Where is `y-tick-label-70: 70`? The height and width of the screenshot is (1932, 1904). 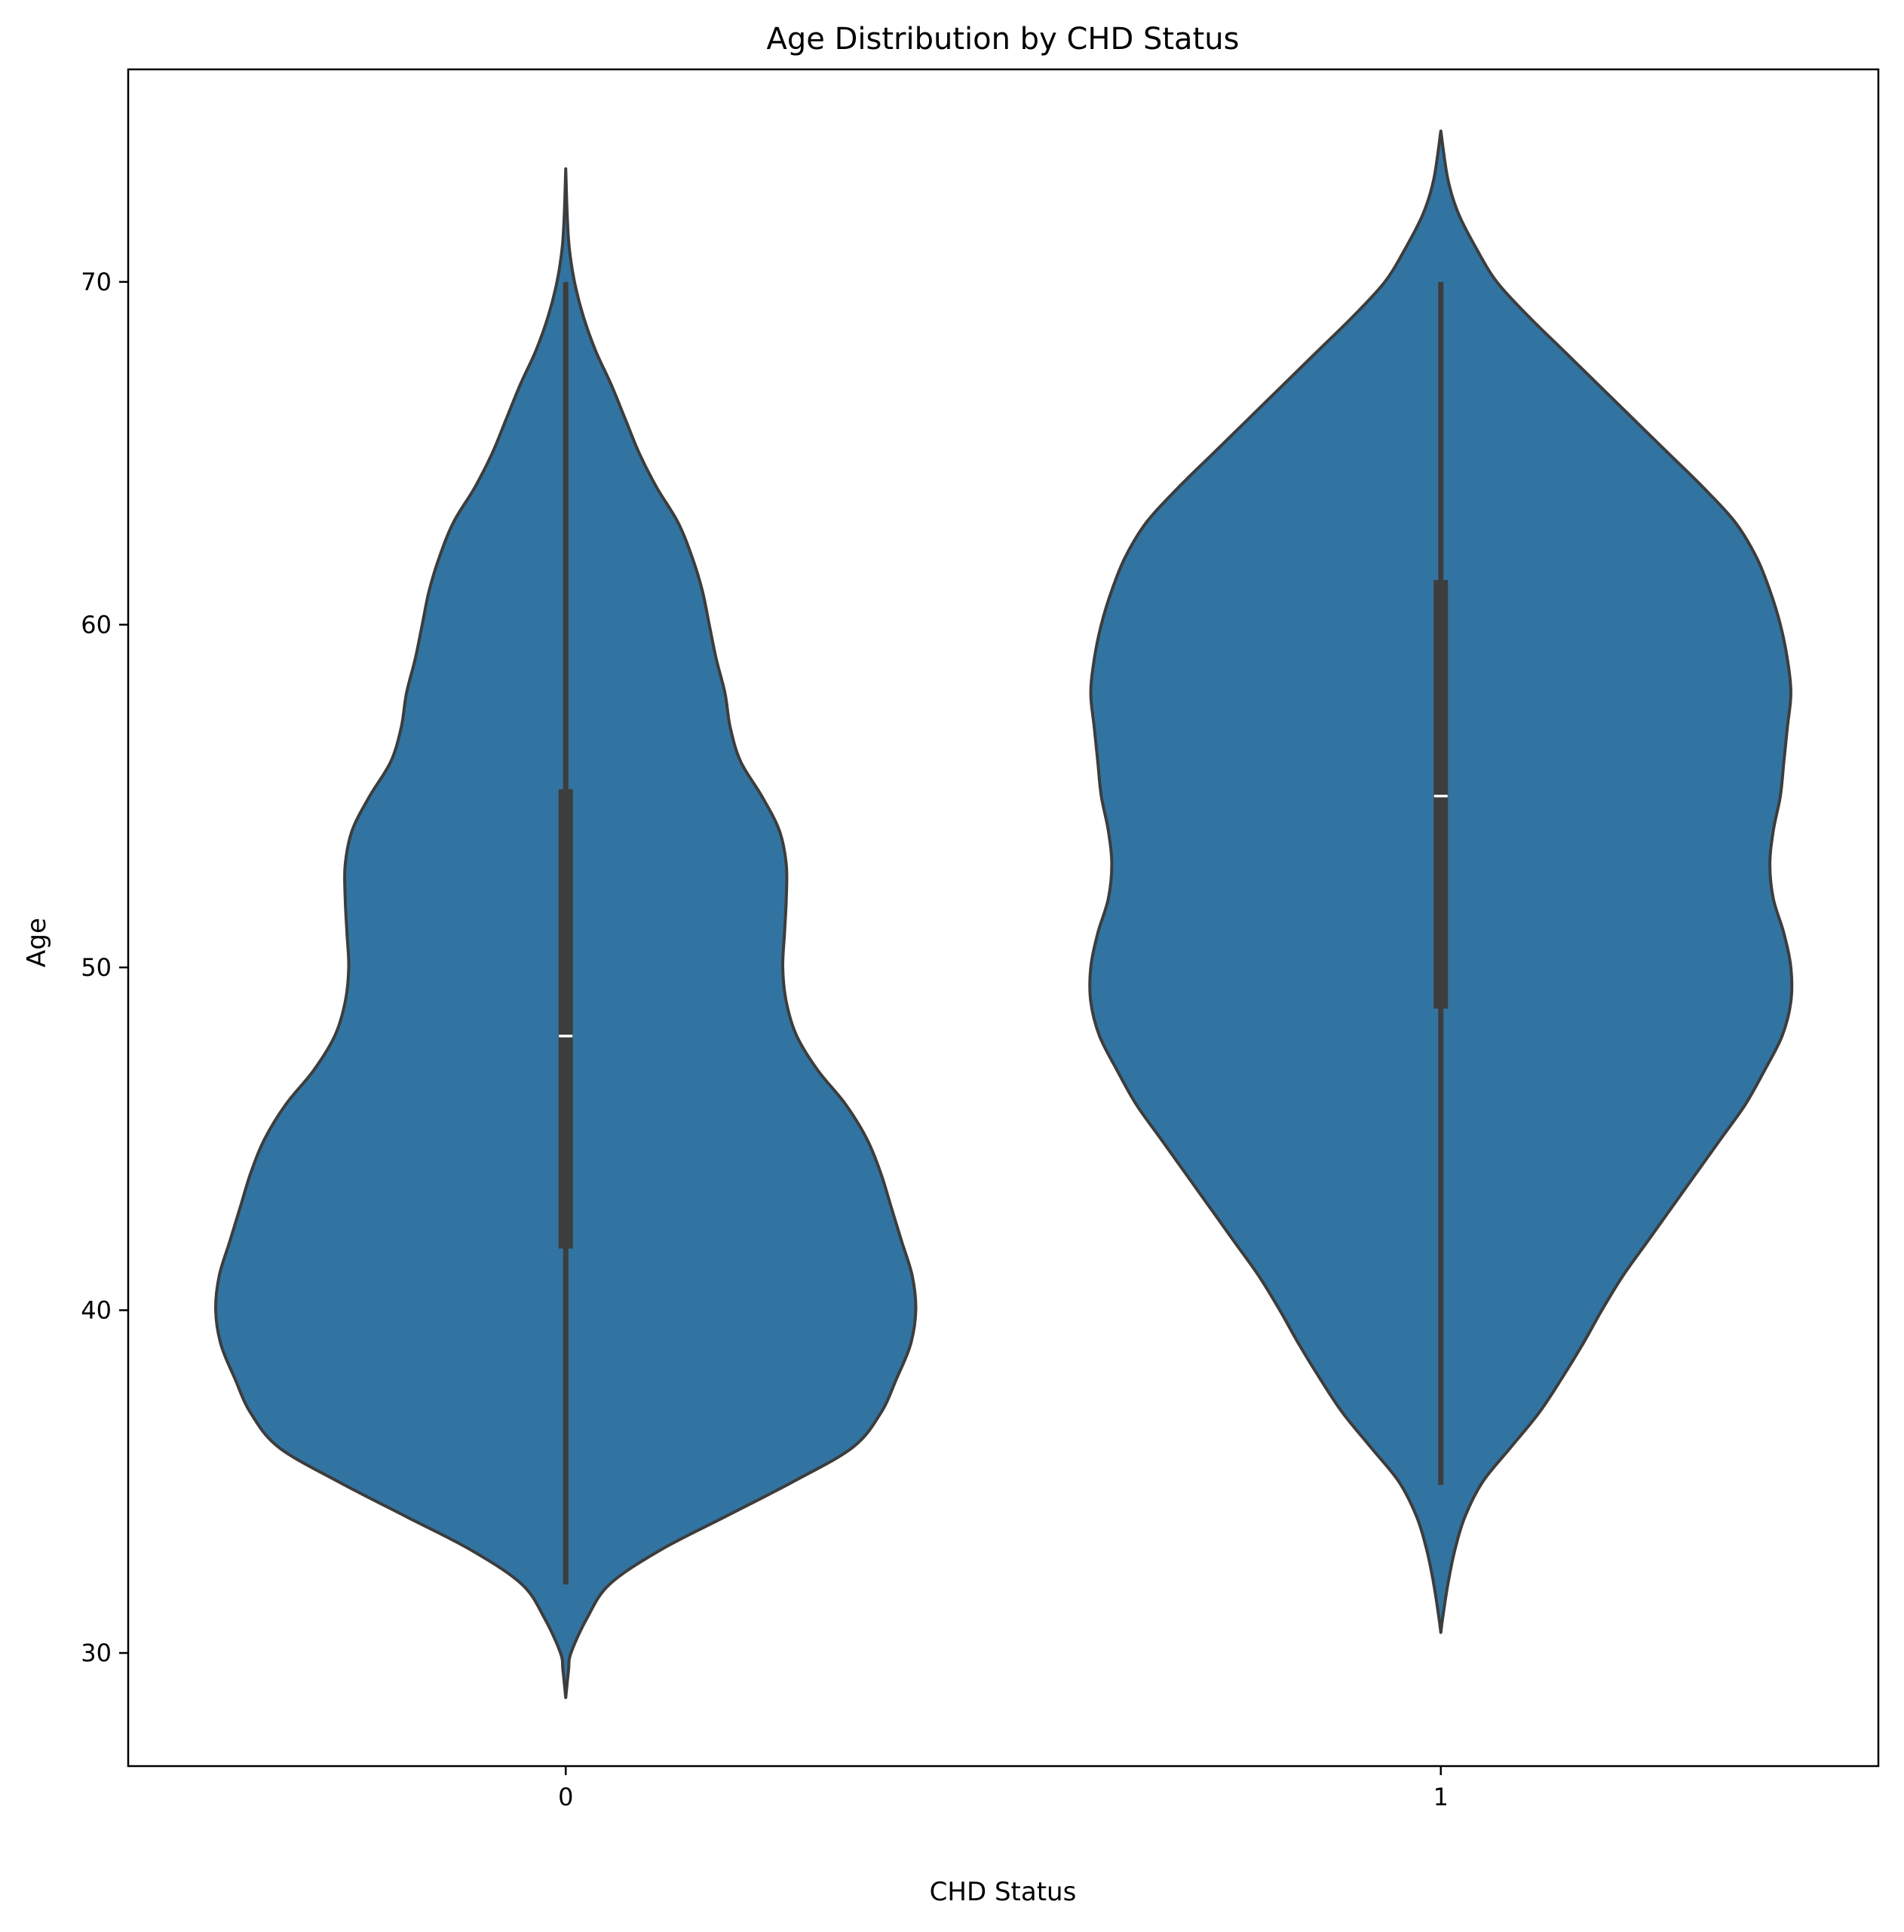
y-tick-label-70: 70 is located at coordinates (96, 282).